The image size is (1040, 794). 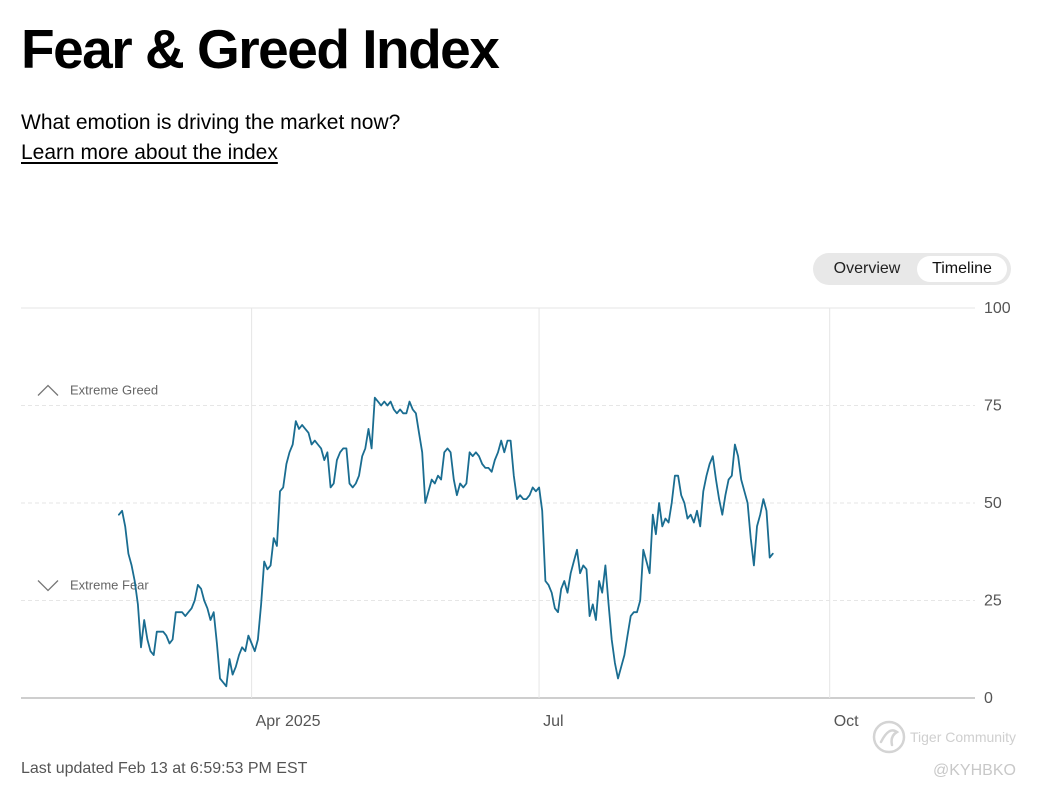 What do you see at coordinates (48, 390) in the screenshot?
I see `chevron-up-icon` at bounding box center [48, 390].